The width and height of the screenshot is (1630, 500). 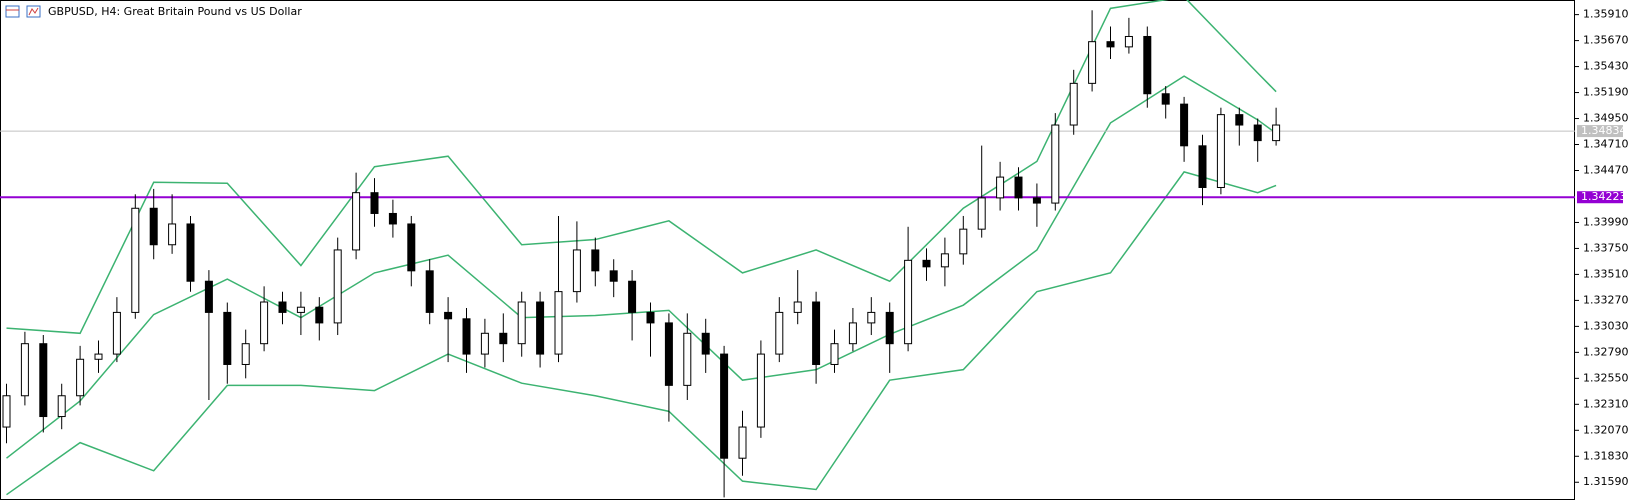 I want to click on y-tick-label: 1.32550, so click(x=1606, y=377).